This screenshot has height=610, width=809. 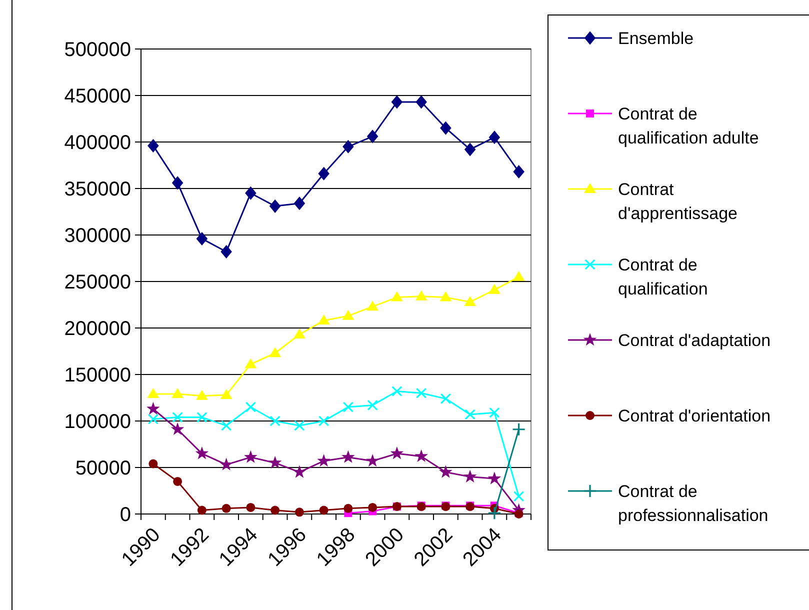 What do you see at coordinates (663, 276) in the screenshot?
I see `legend-label: Contrat de qualification` at bounding box center [663, 276].